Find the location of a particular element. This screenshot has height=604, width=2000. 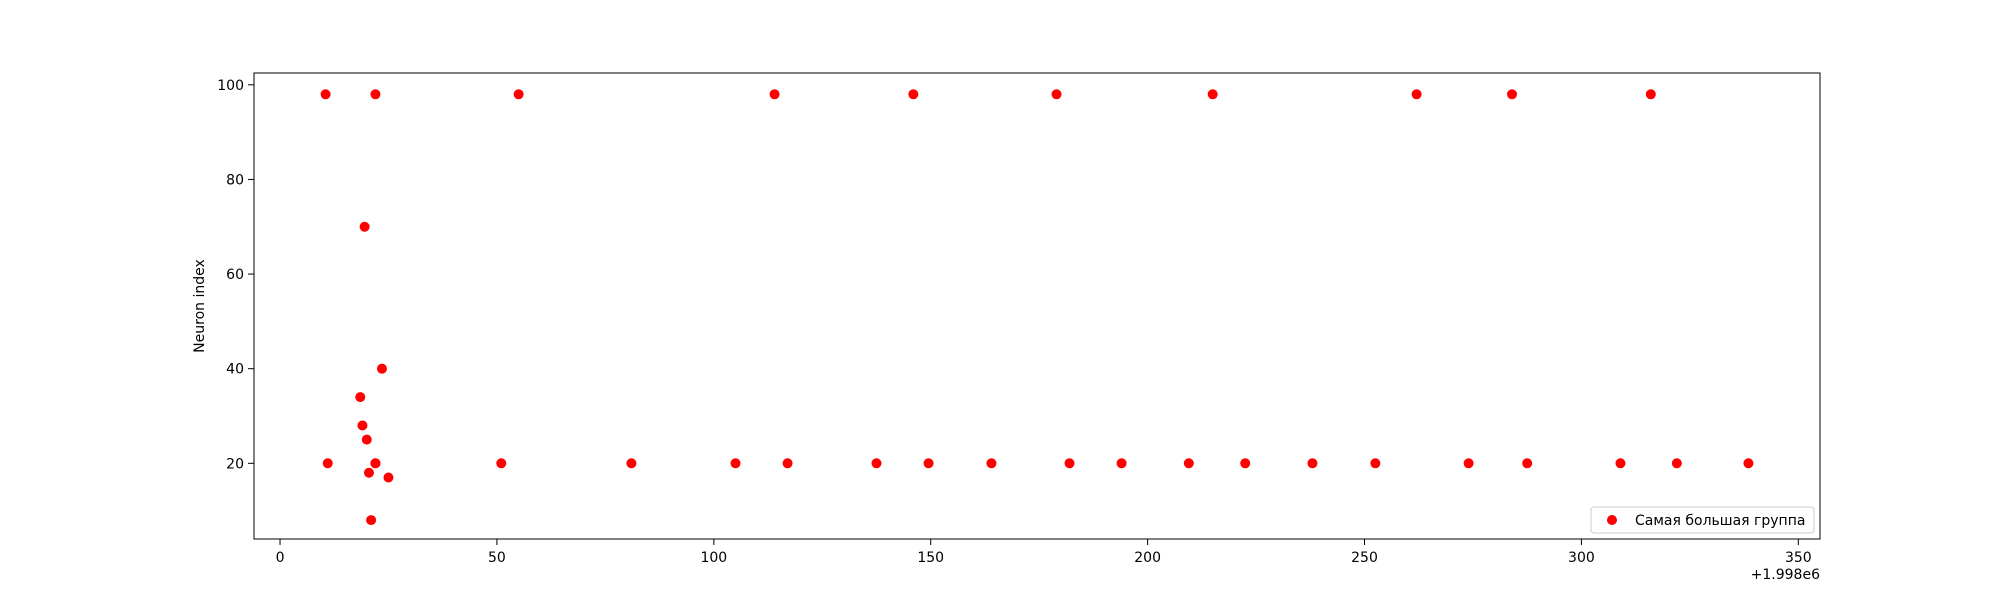

x-tick-label: 0 is located at coordinates (280, 558).